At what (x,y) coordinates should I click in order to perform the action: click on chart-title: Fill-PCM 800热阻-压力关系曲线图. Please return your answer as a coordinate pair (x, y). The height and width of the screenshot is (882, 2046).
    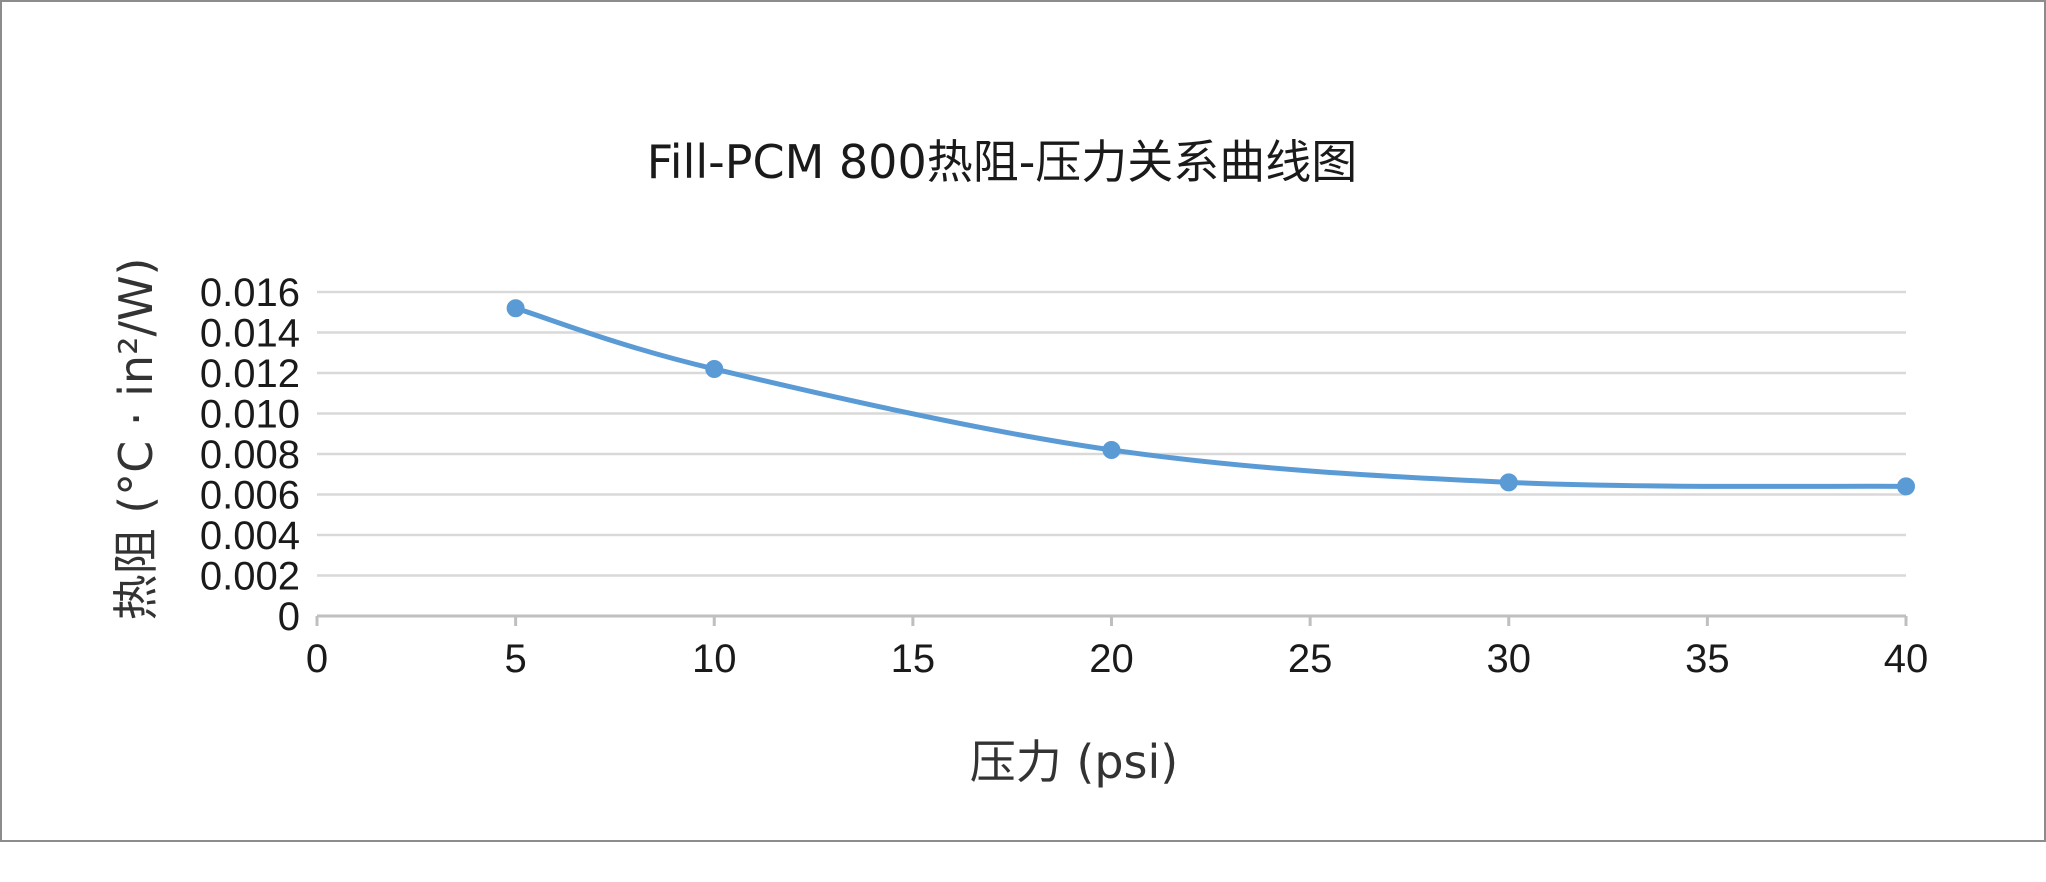
    Looking at the image, I should click on (1002, 162).